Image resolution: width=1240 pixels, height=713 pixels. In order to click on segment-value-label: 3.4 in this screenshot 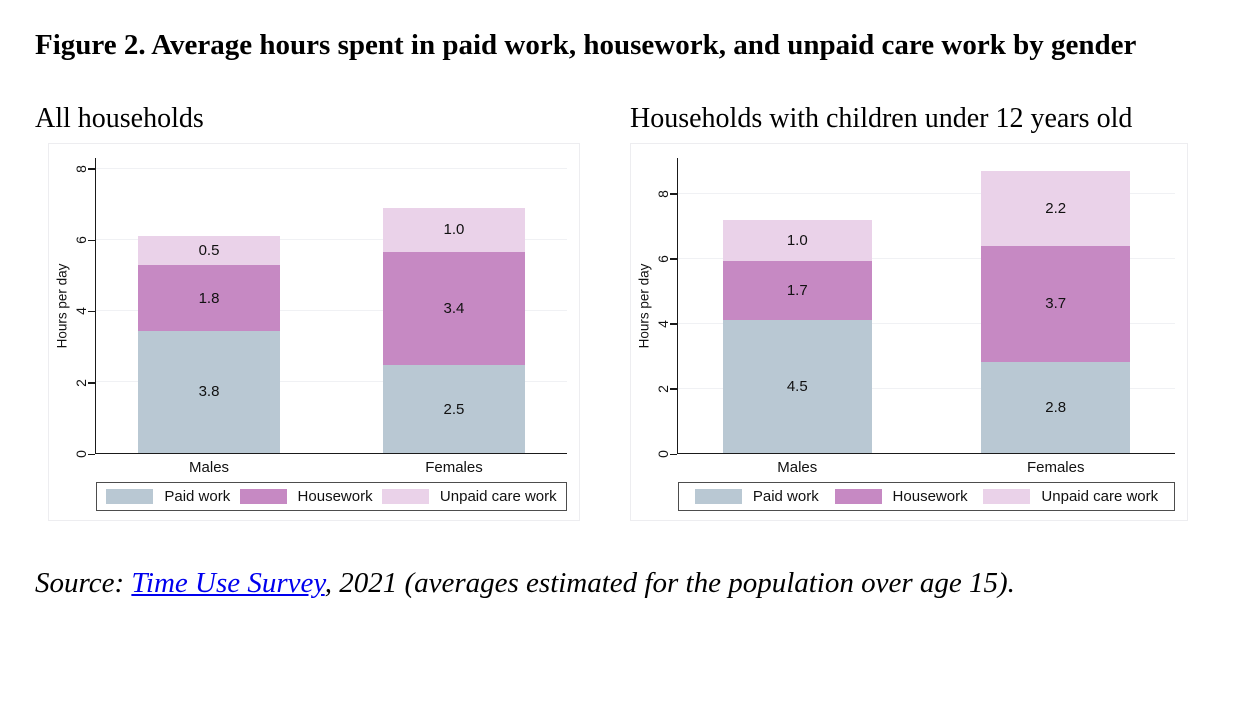, I will do `click(454, 309)`.